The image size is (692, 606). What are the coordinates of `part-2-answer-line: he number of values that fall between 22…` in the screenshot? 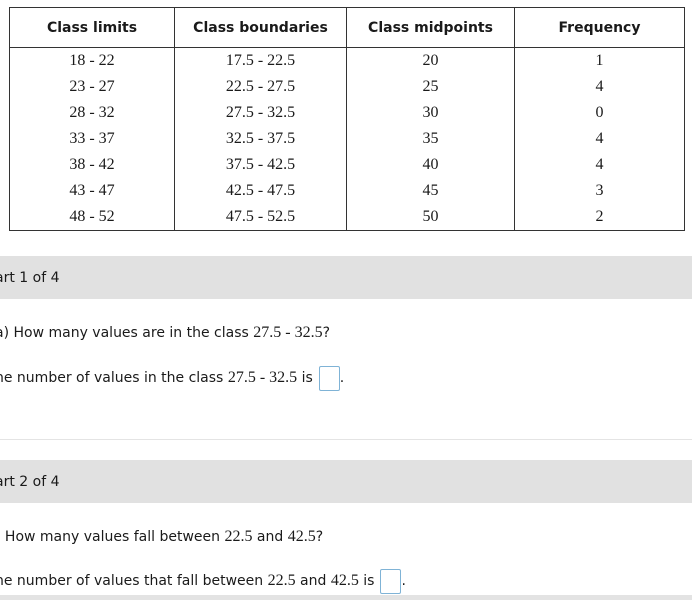 It's located at (203, 581).